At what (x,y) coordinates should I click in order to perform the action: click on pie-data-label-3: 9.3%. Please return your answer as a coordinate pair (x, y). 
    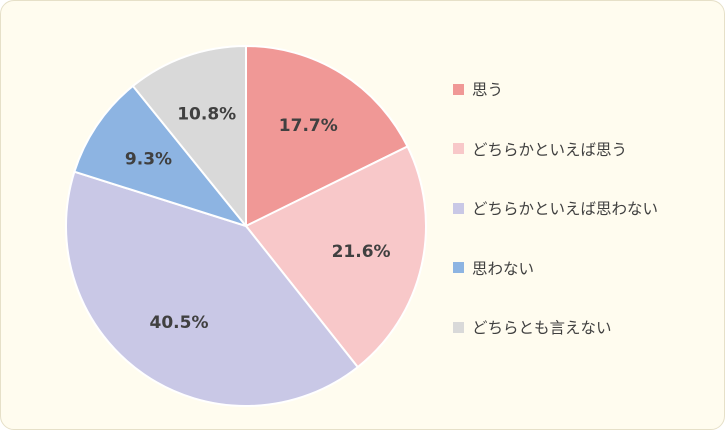
    Looking at the image, I should click on (148, 160).